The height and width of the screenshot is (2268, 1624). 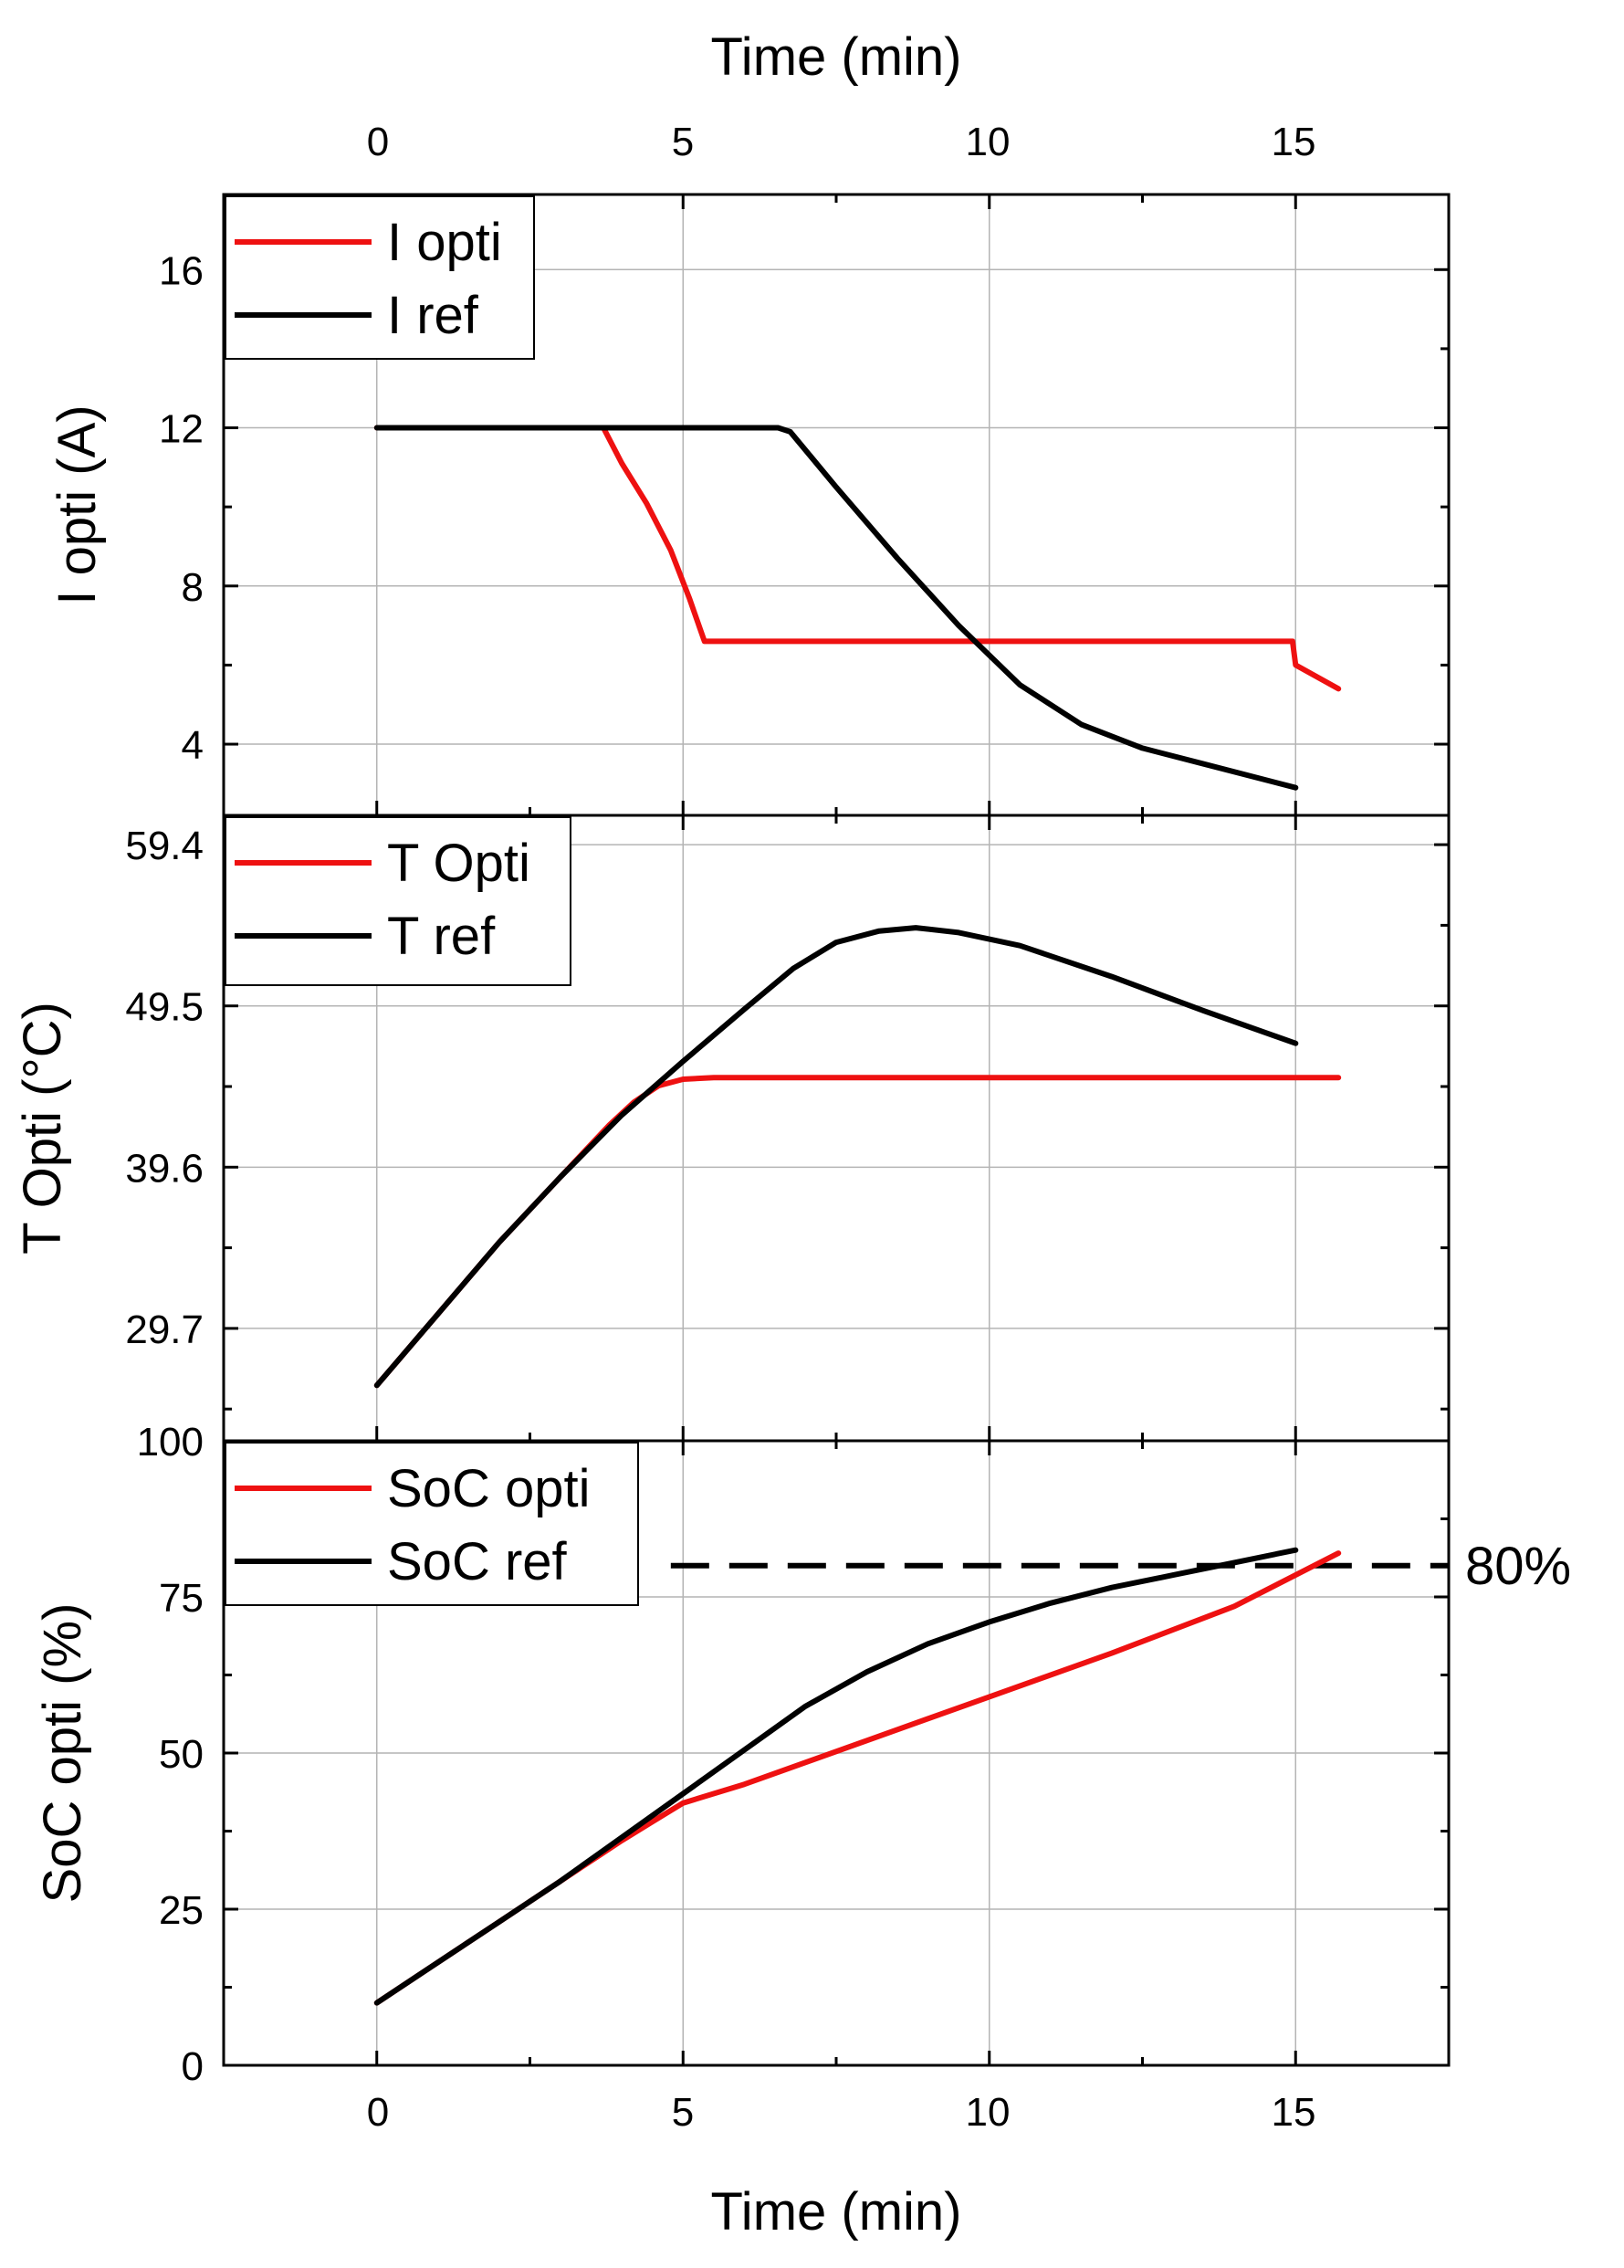 What do you see at coordinates (1294, 2113) in the screenshot?
I see `bottom-x-tick-label: 15` at bounding box center [1294, 2113].